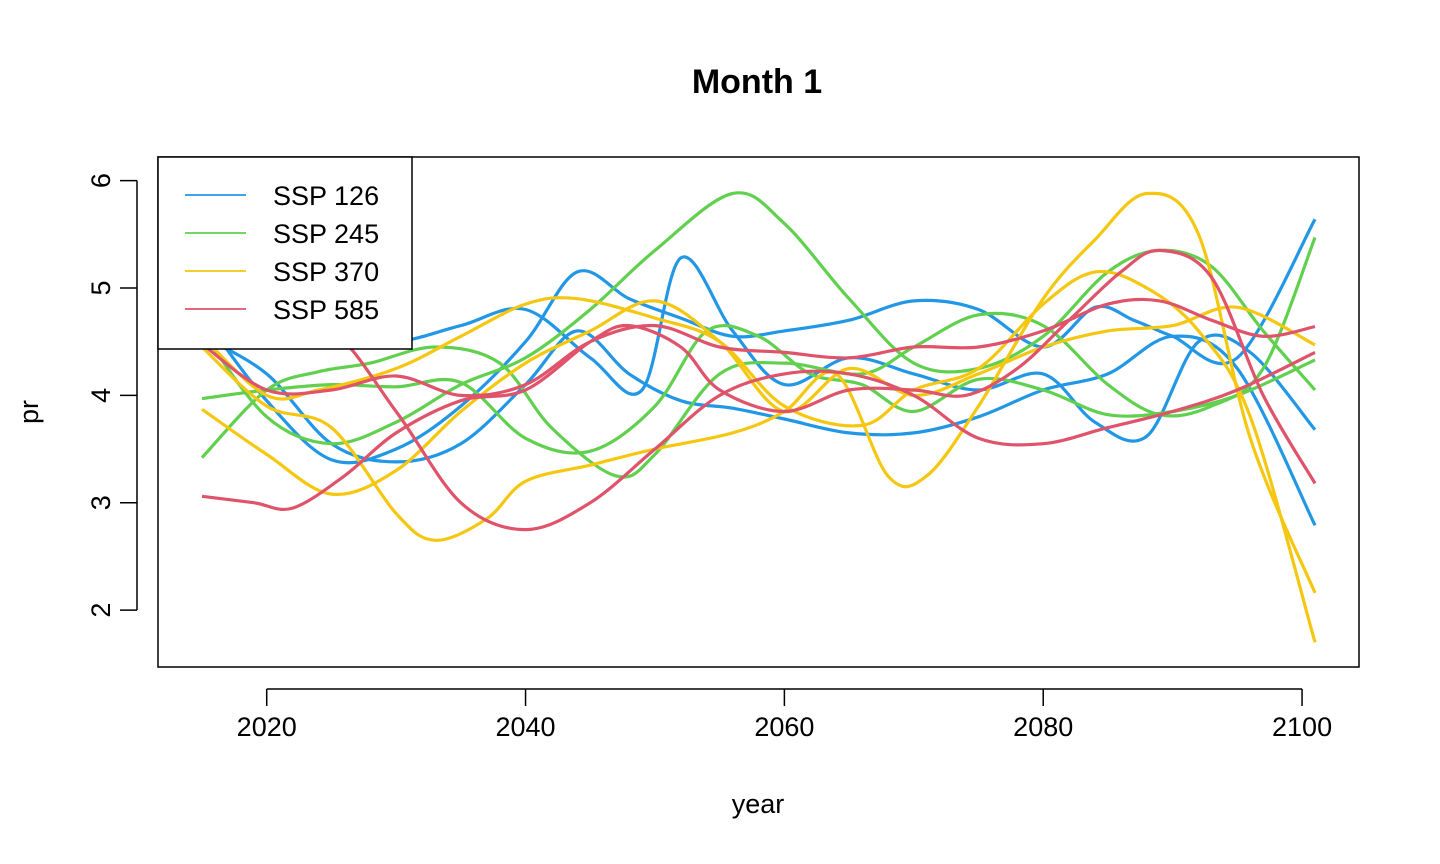 The image size is (1440, 864). I want to click on y-axis-label: pr, so click(29, 412).